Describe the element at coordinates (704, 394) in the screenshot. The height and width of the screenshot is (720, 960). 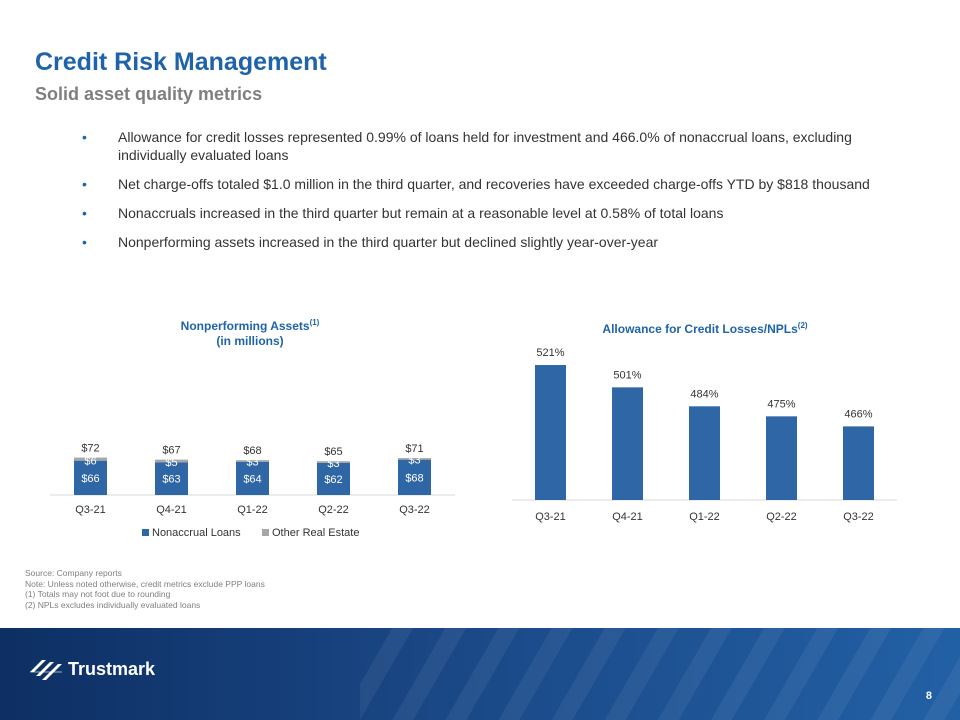
I see `acl-data-label: 484%` at that location.